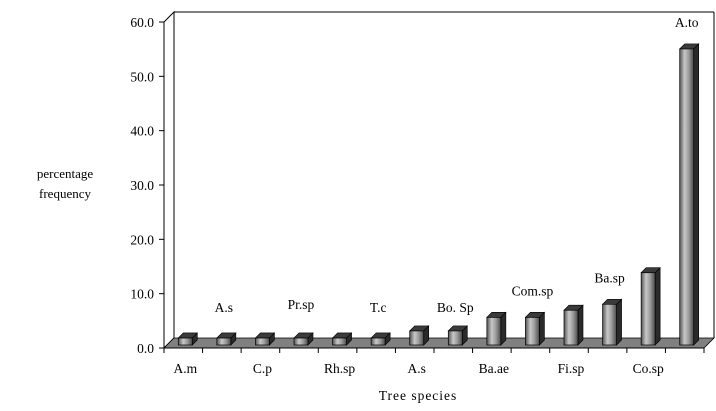 The image size is (716, 411). What do you see at coordinates (417, 368) in the screenshot?
I see `category-label-bottom: A.s` at bounding box center [417, 368].